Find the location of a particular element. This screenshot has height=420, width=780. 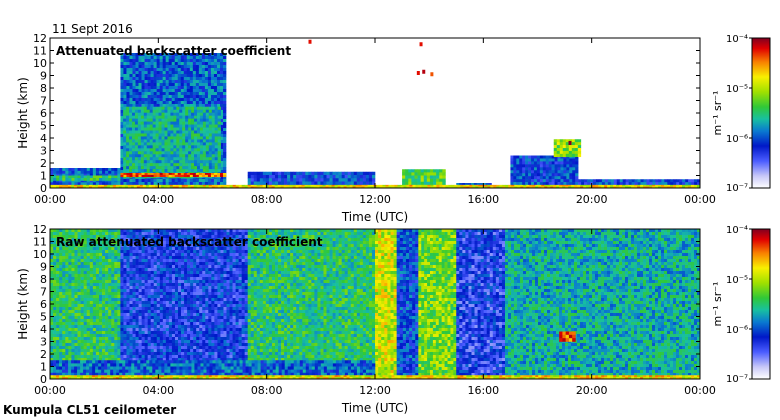

echo-point is located at coordinates (432, 74).